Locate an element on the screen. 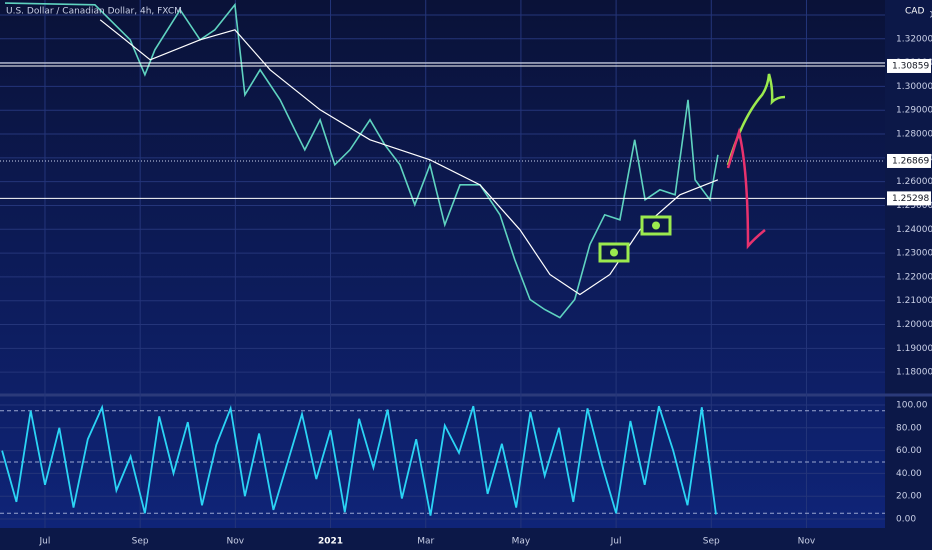 This screenshot has height=550, width=932. y-tick-label: 80.00 is located at coordinates (909, 428).